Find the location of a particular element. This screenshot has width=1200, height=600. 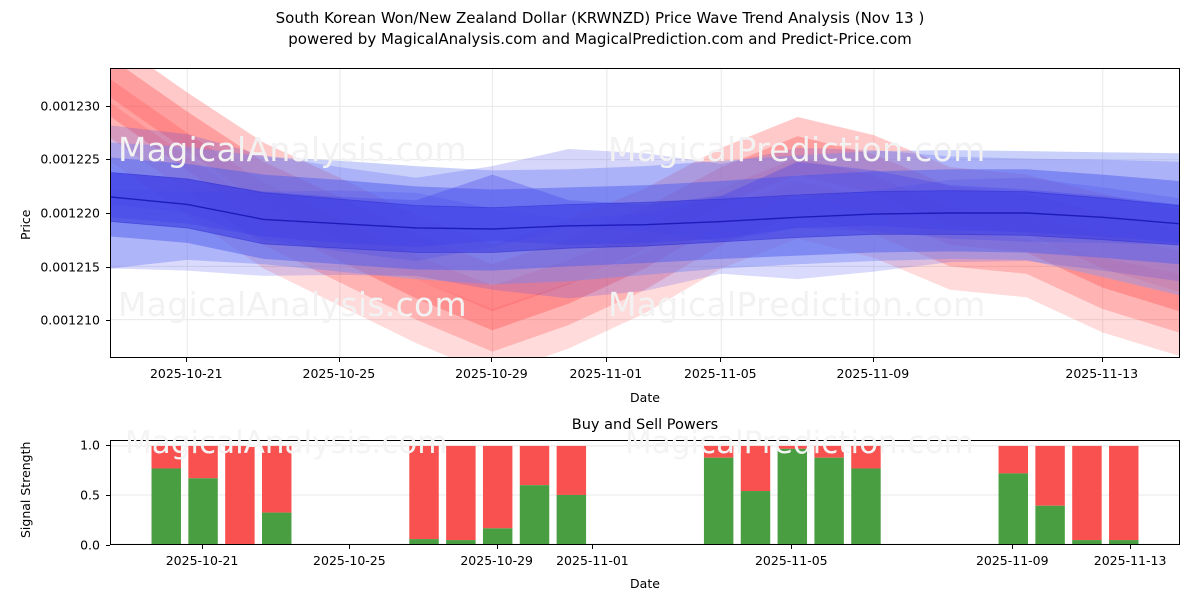

powers-xaxis-label: Date is located at coordinates (645, 583).